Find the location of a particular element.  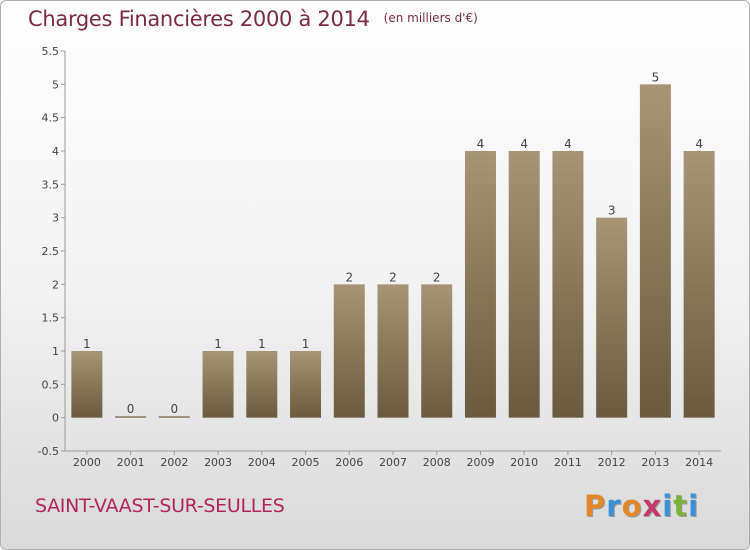

y-tick-label: 2.5 is located at coordinates (51, 251).